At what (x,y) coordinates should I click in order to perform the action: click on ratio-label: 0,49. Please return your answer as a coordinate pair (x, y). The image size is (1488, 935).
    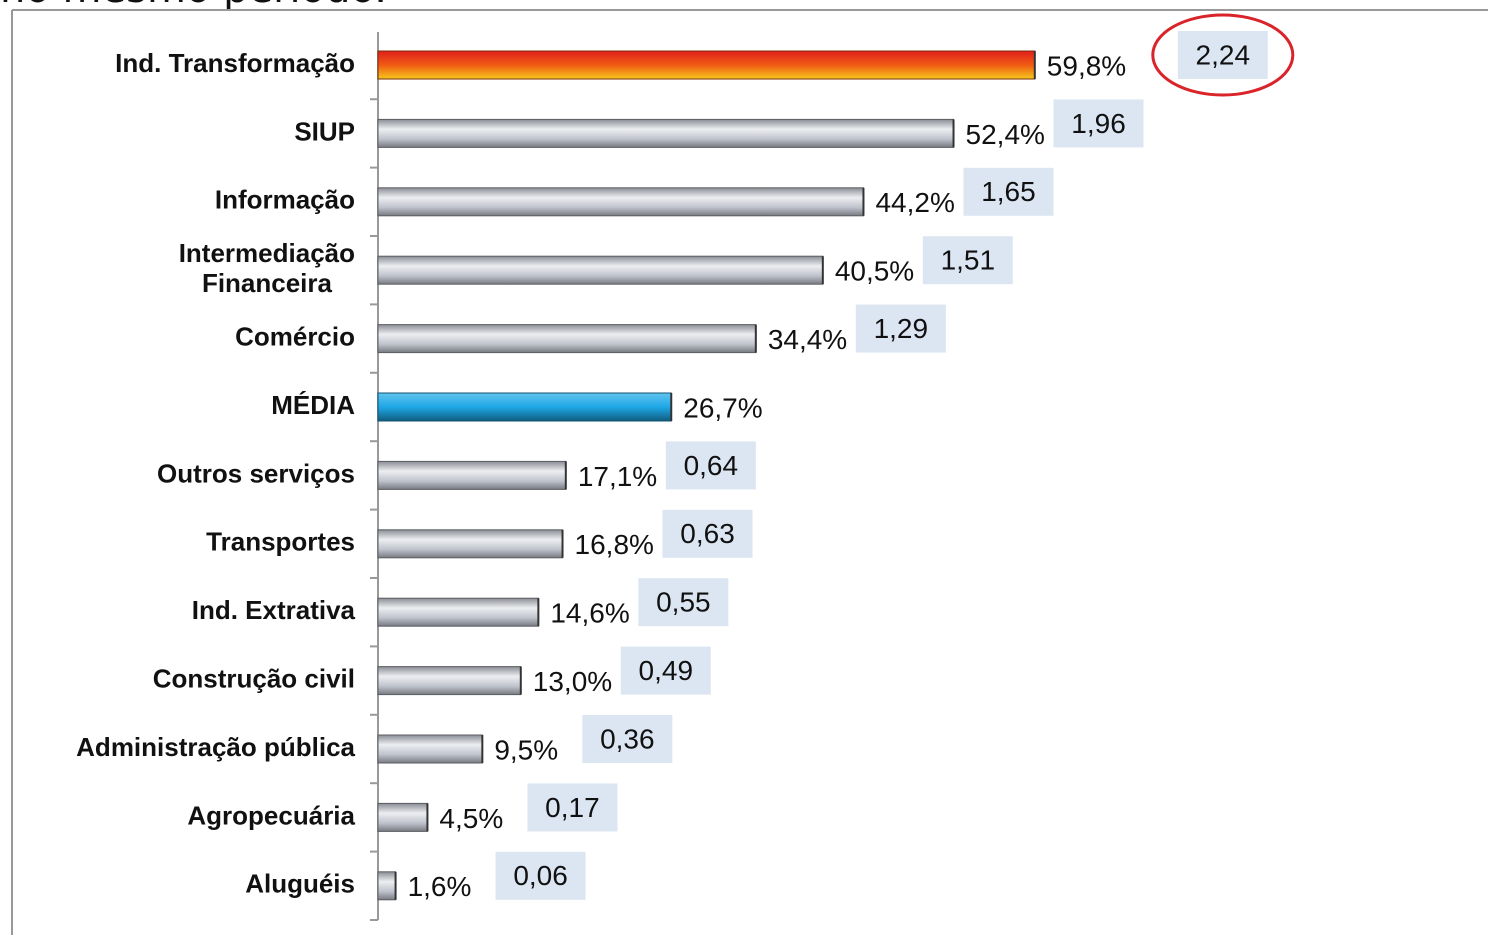
    Looking at the image, I should click on (666, 670).